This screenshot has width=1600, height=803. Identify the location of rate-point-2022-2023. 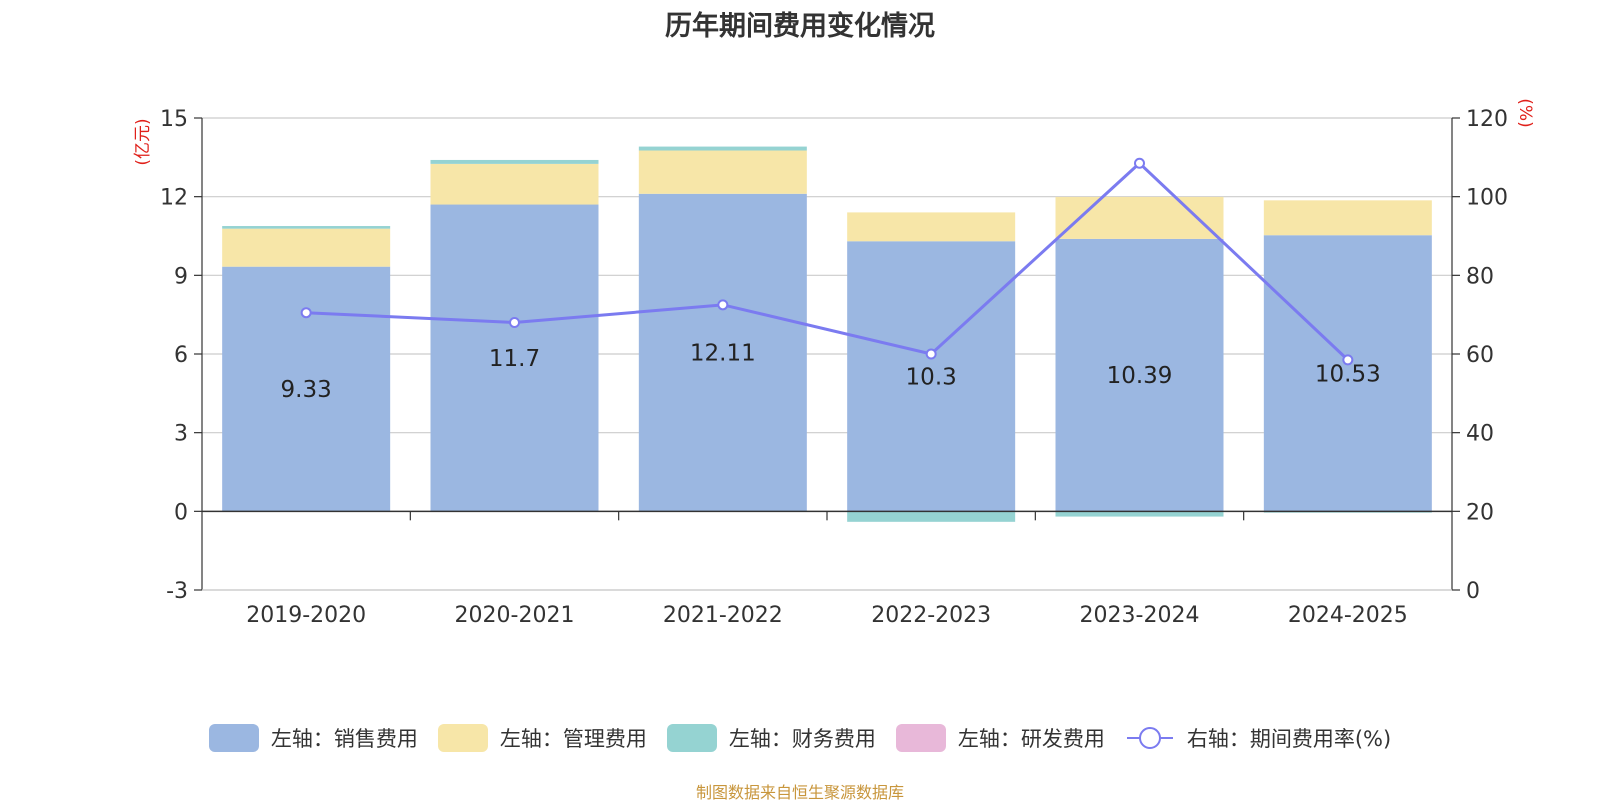
(931, 354).